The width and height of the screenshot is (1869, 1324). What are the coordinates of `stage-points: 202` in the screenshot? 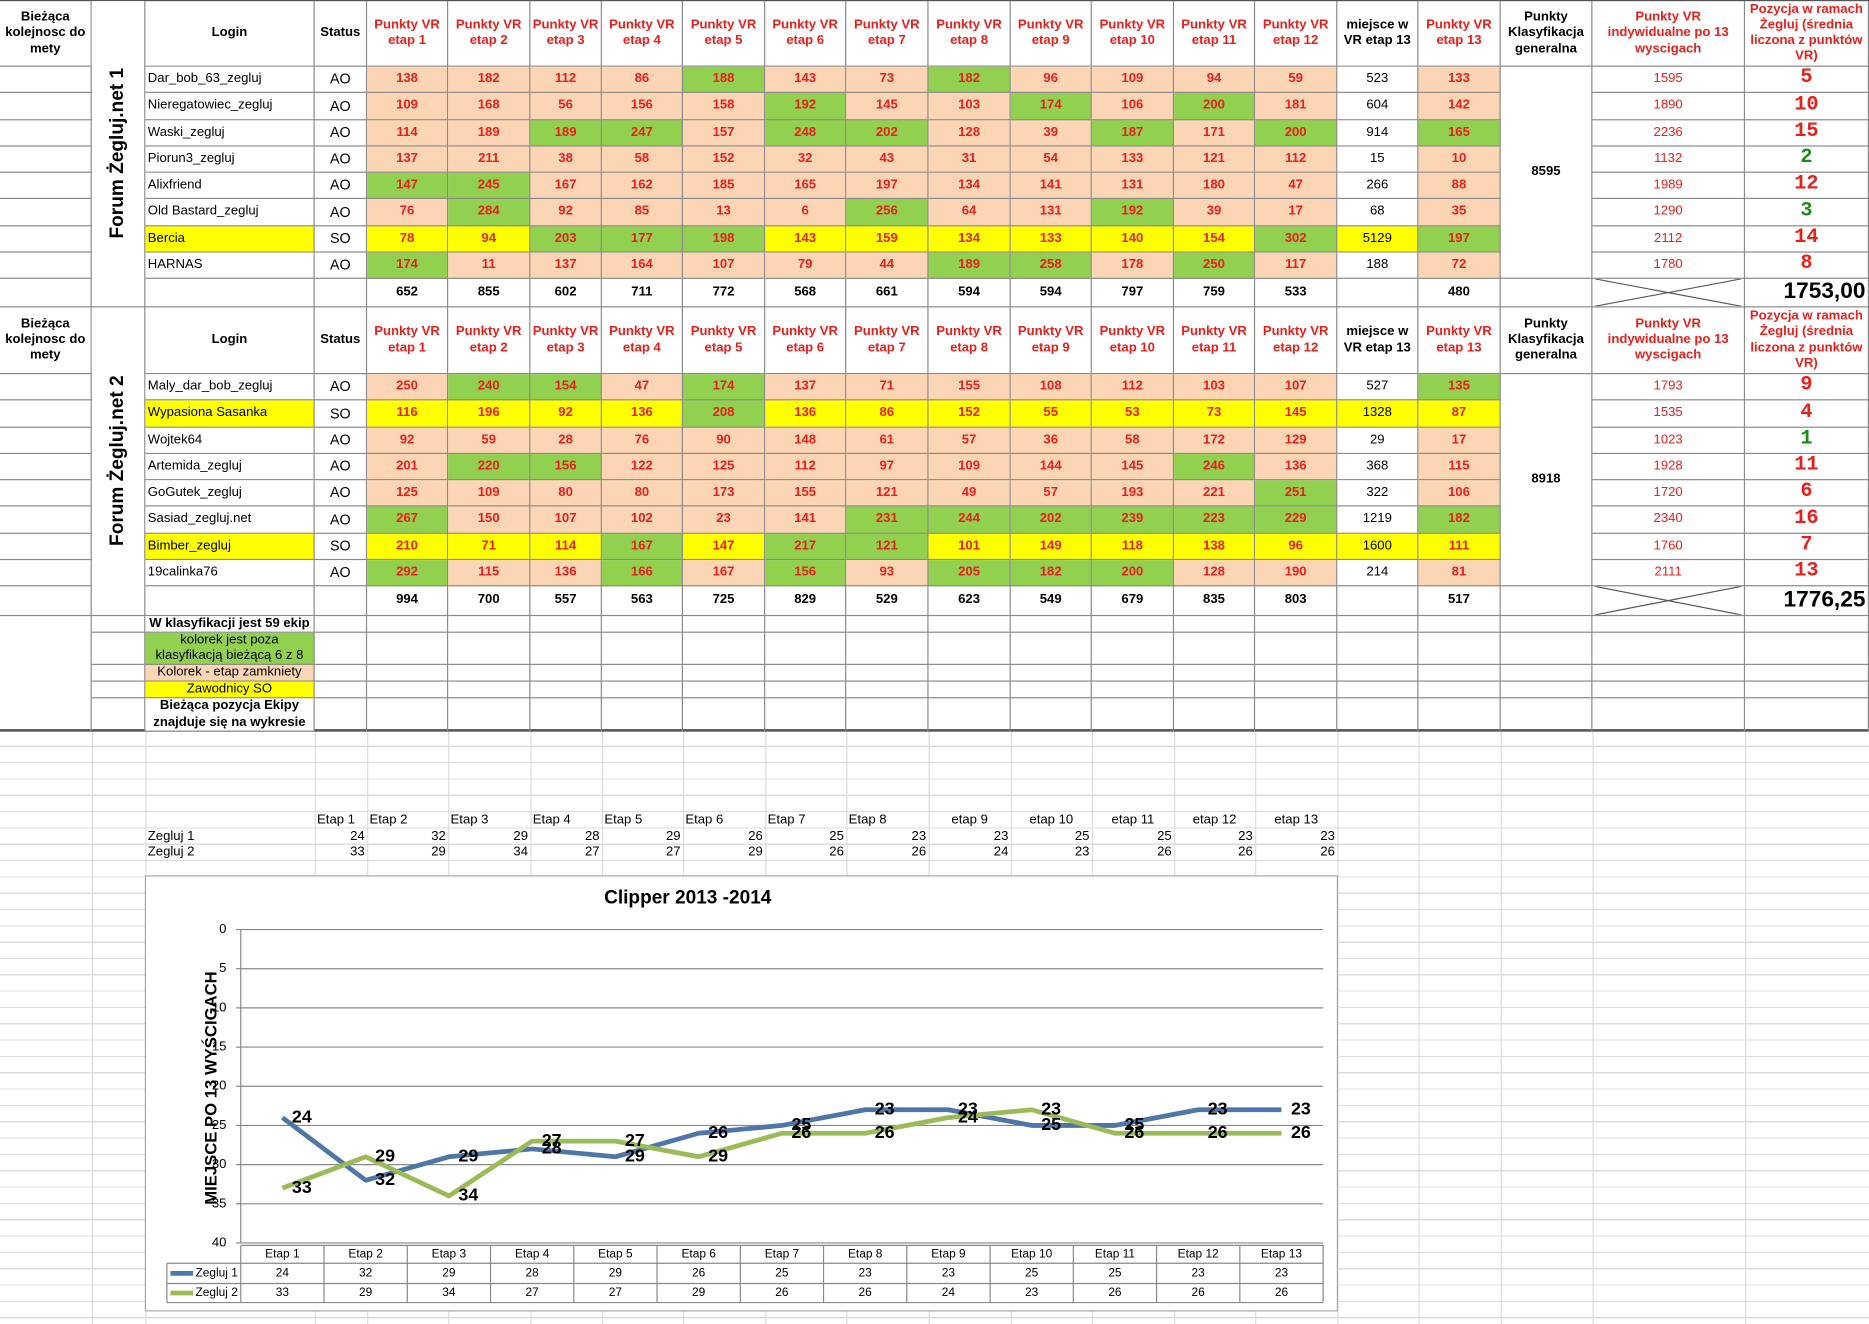 It's located at (1051, 520).